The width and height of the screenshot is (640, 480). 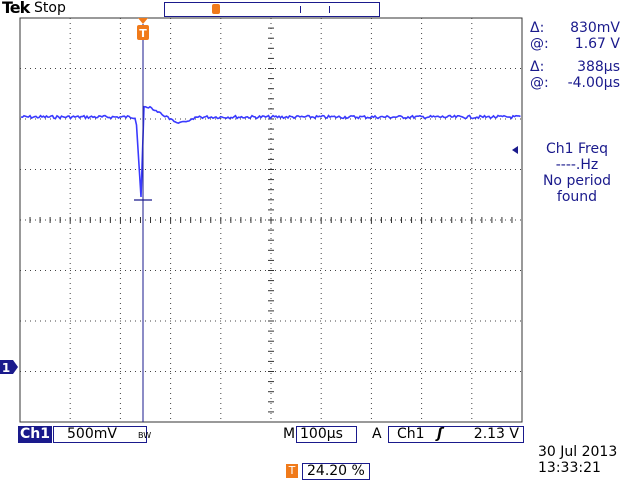 I want to click on date-time-display: 30 Jul 2013 13:33:21, so click(x=577, y=460).